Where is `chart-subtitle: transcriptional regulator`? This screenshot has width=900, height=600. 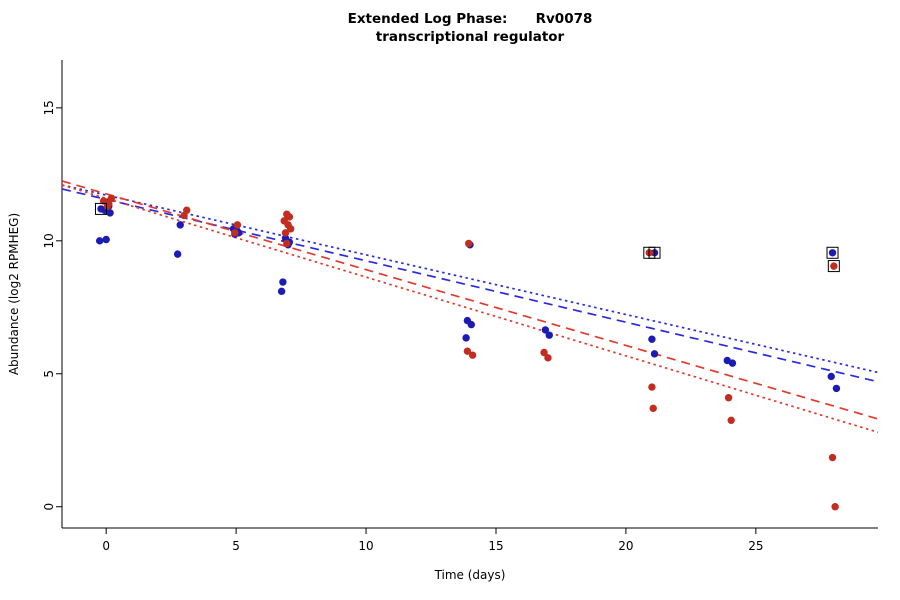 chart-subtitle: transcriptional regulator is located at coordinates (470, 37).